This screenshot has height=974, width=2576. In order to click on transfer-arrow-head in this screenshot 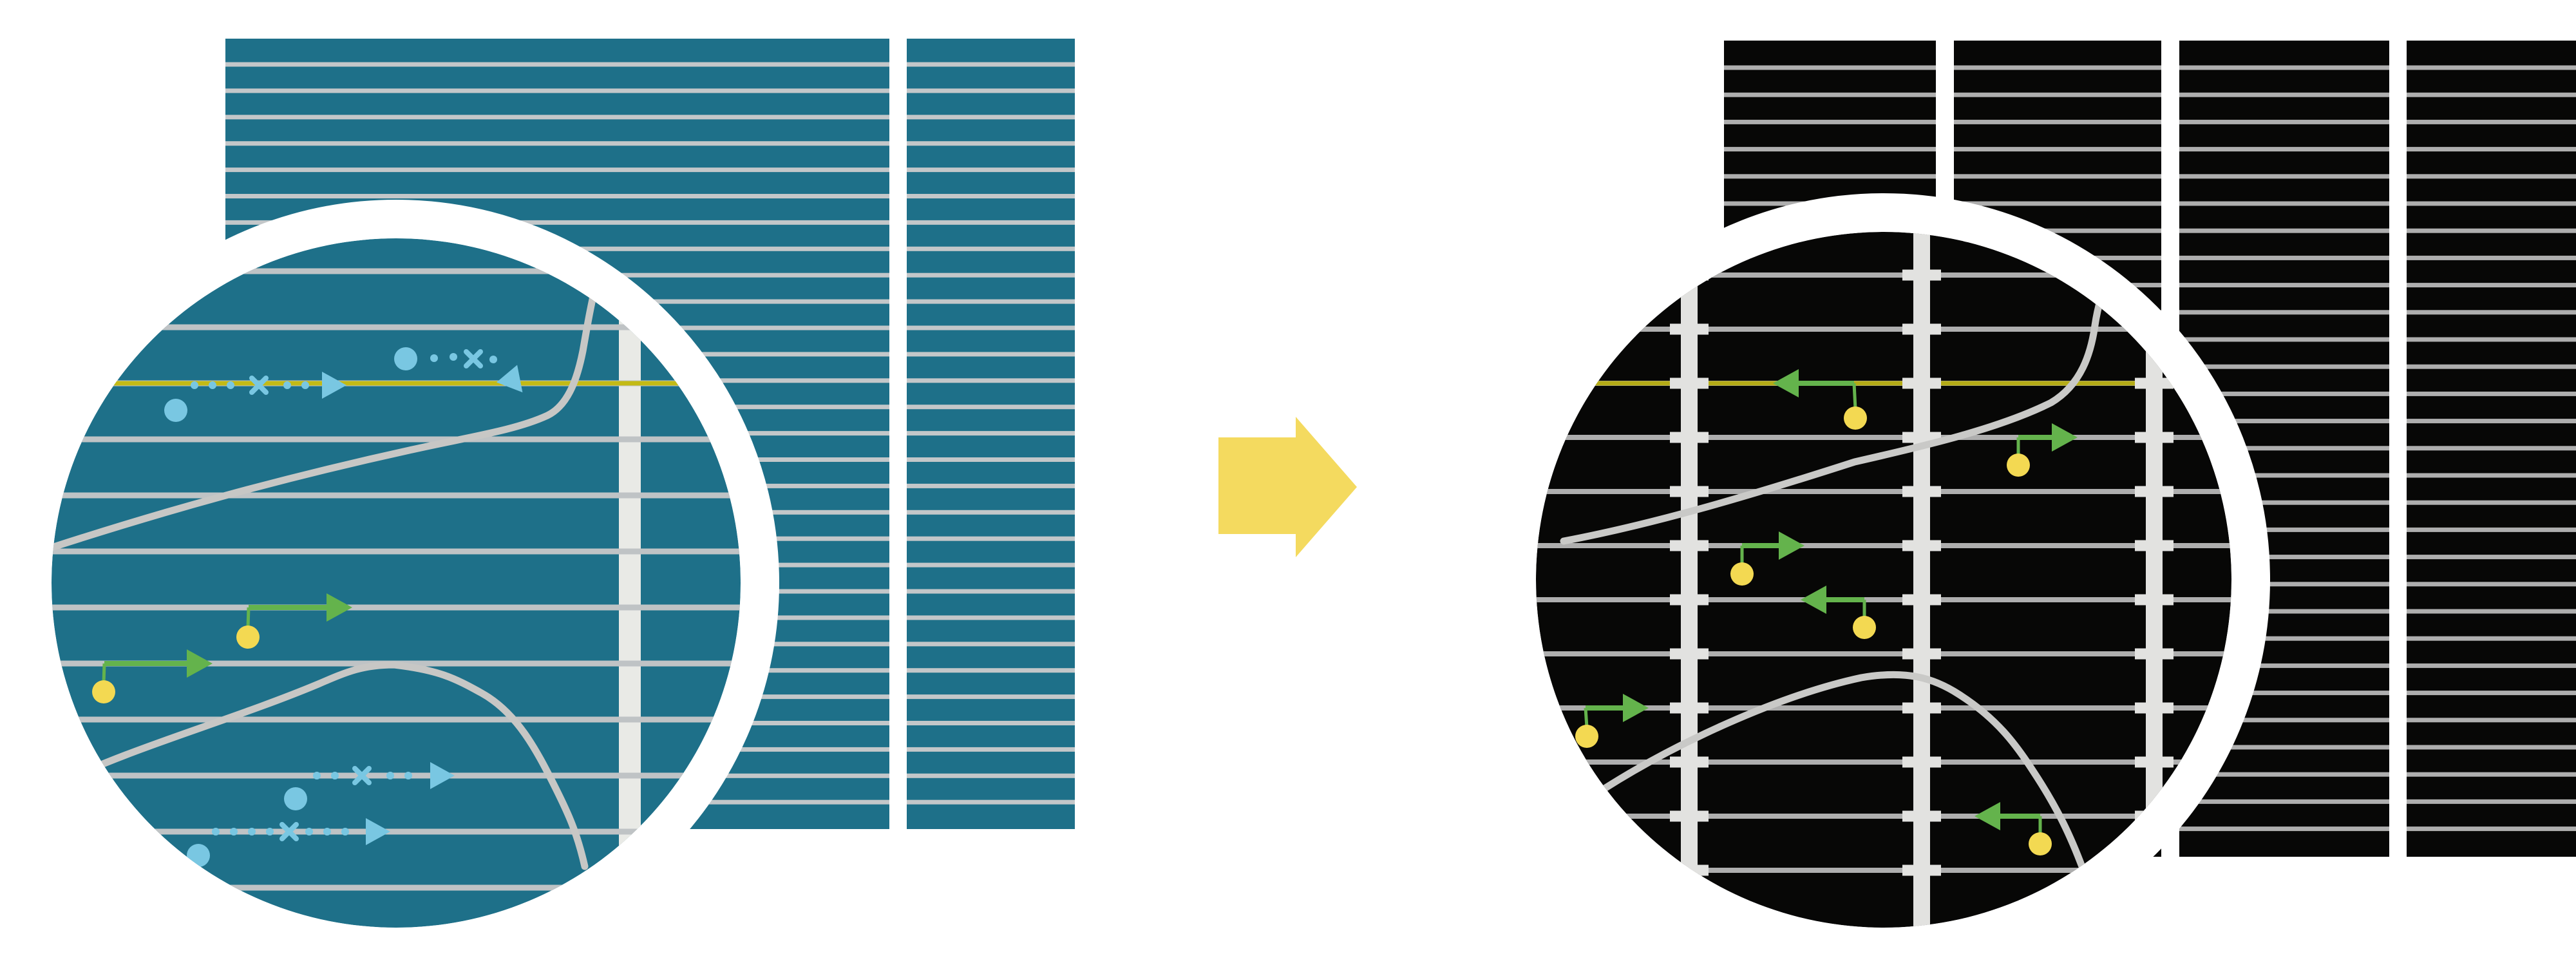, I will do `click(1326, 487)`.